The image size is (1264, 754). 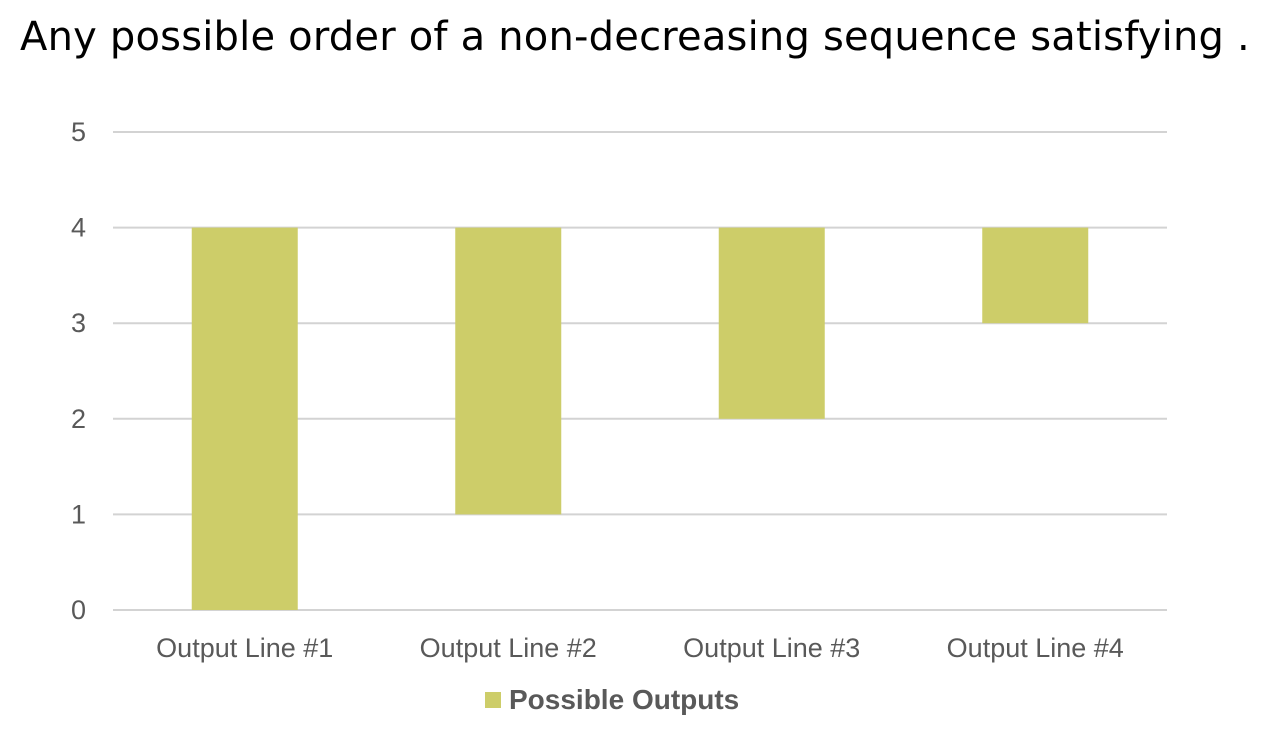 I want to click on y-tick-label: 0, so click(x=78, y=610).